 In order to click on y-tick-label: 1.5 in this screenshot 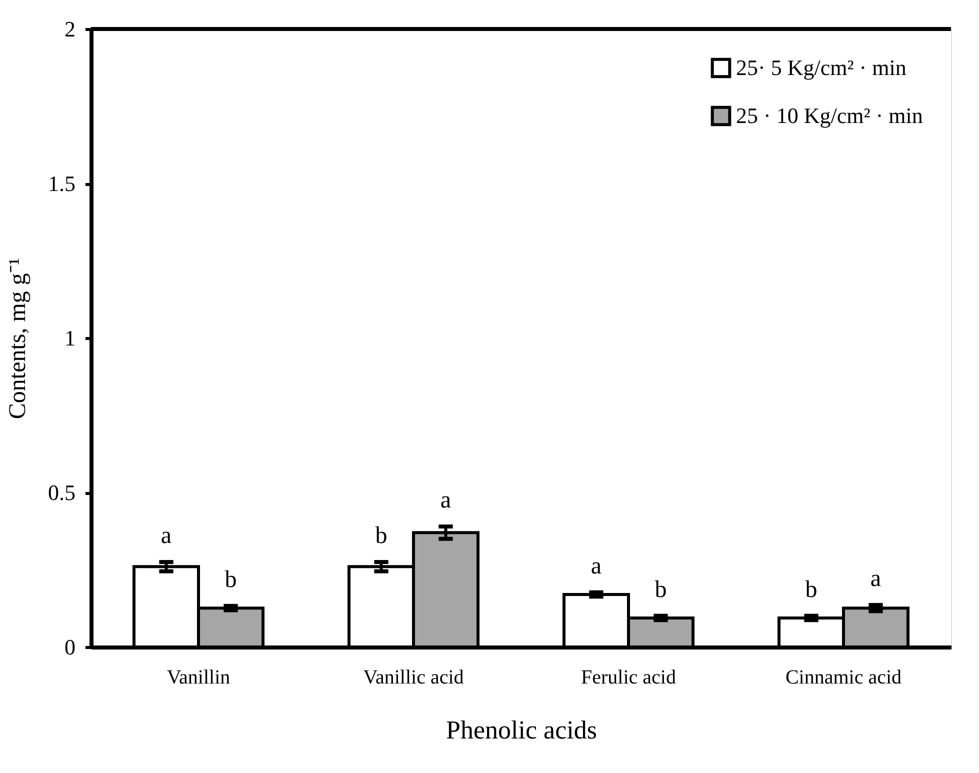, I will do `click(62, 183)`.